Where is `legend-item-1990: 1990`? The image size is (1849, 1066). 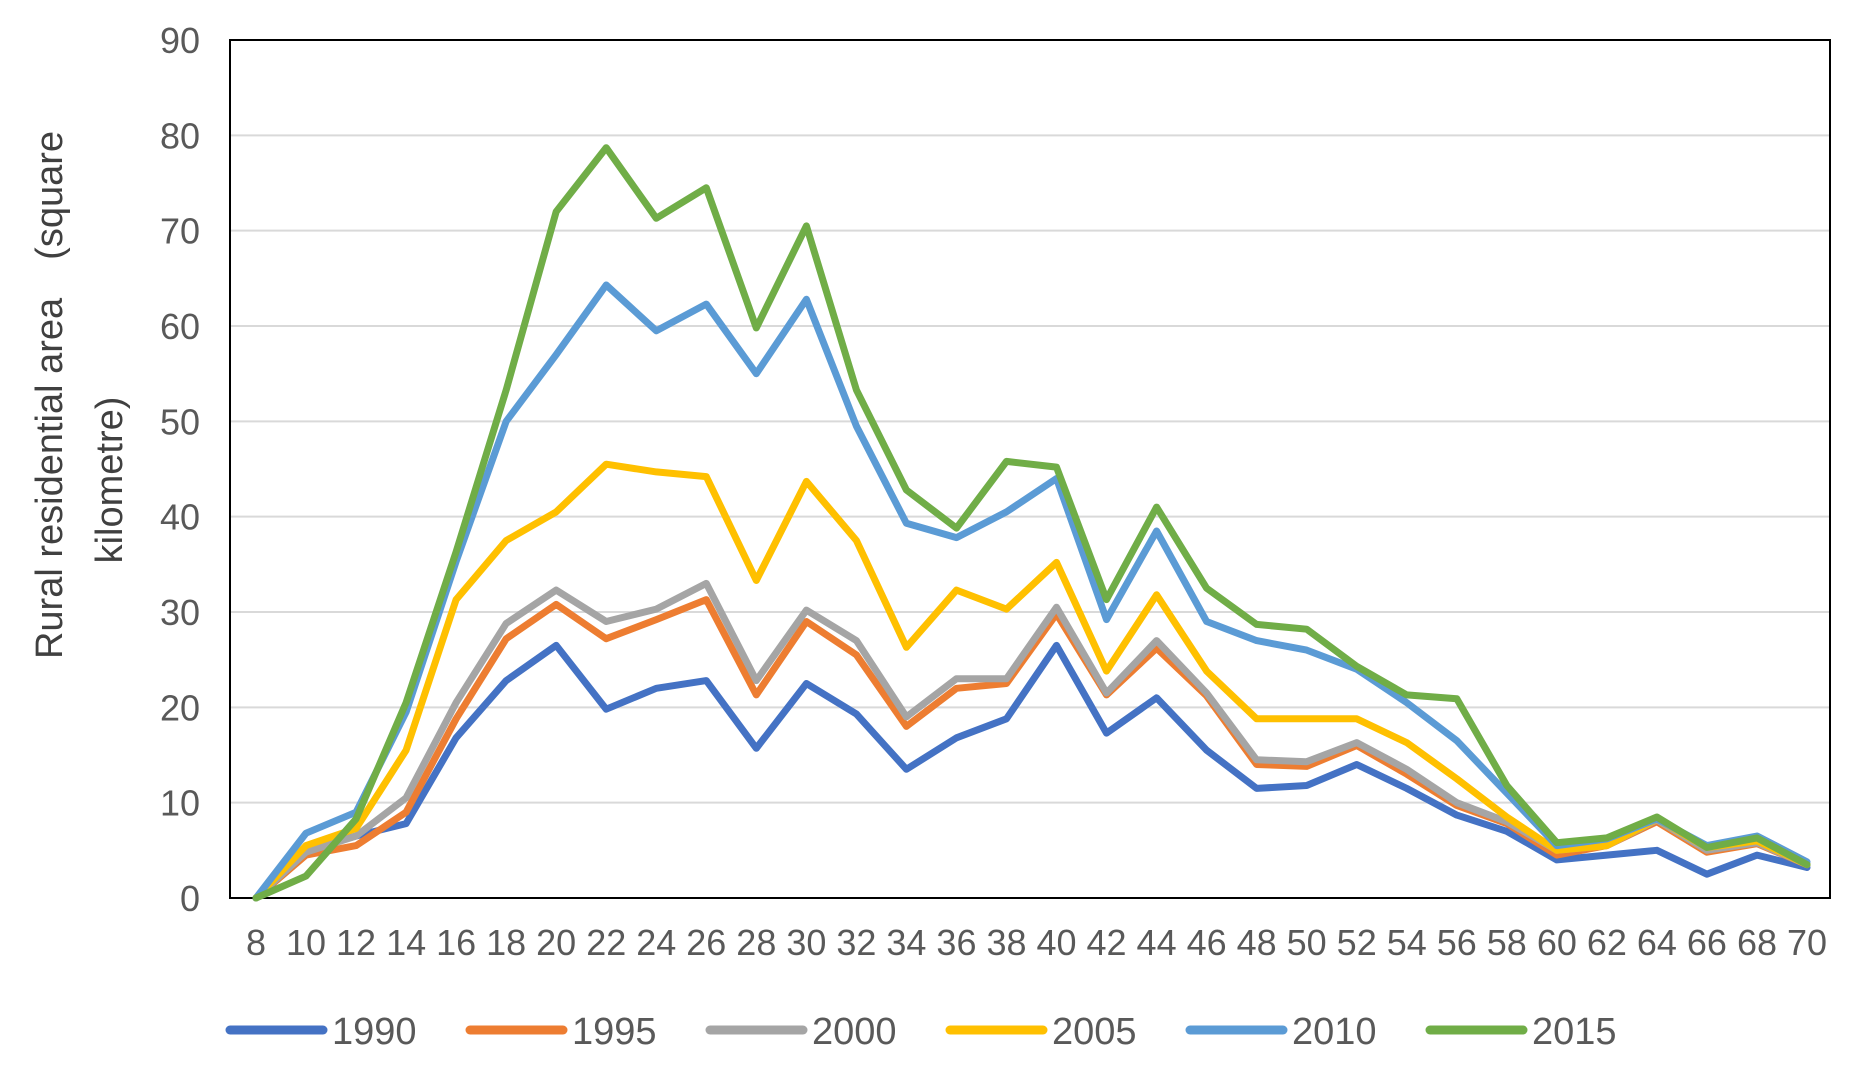
legend-item-1990: 1990 is located at coordinates (321, 1032).